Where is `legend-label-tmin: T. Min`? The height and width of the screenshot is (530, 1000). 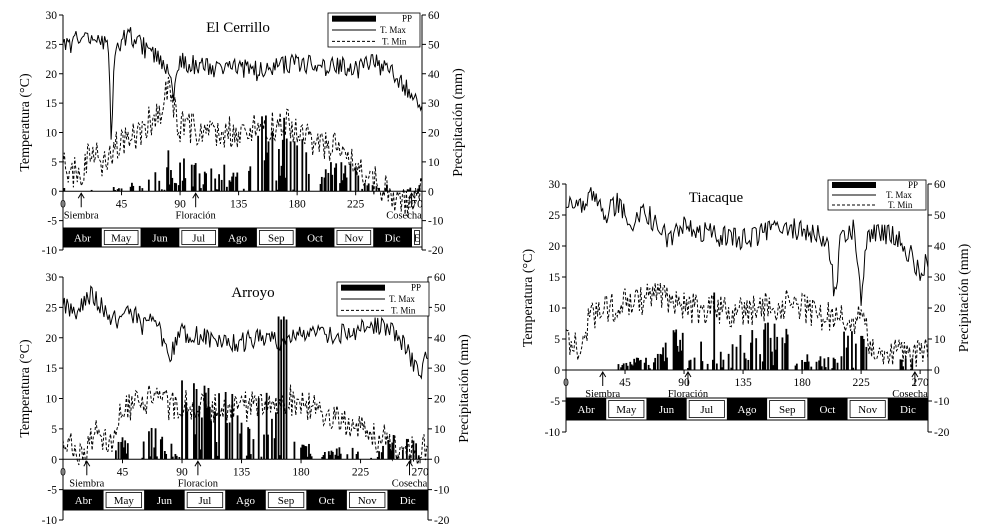
legend-label-tmin: T. Min is located at coordinates (394, 41).